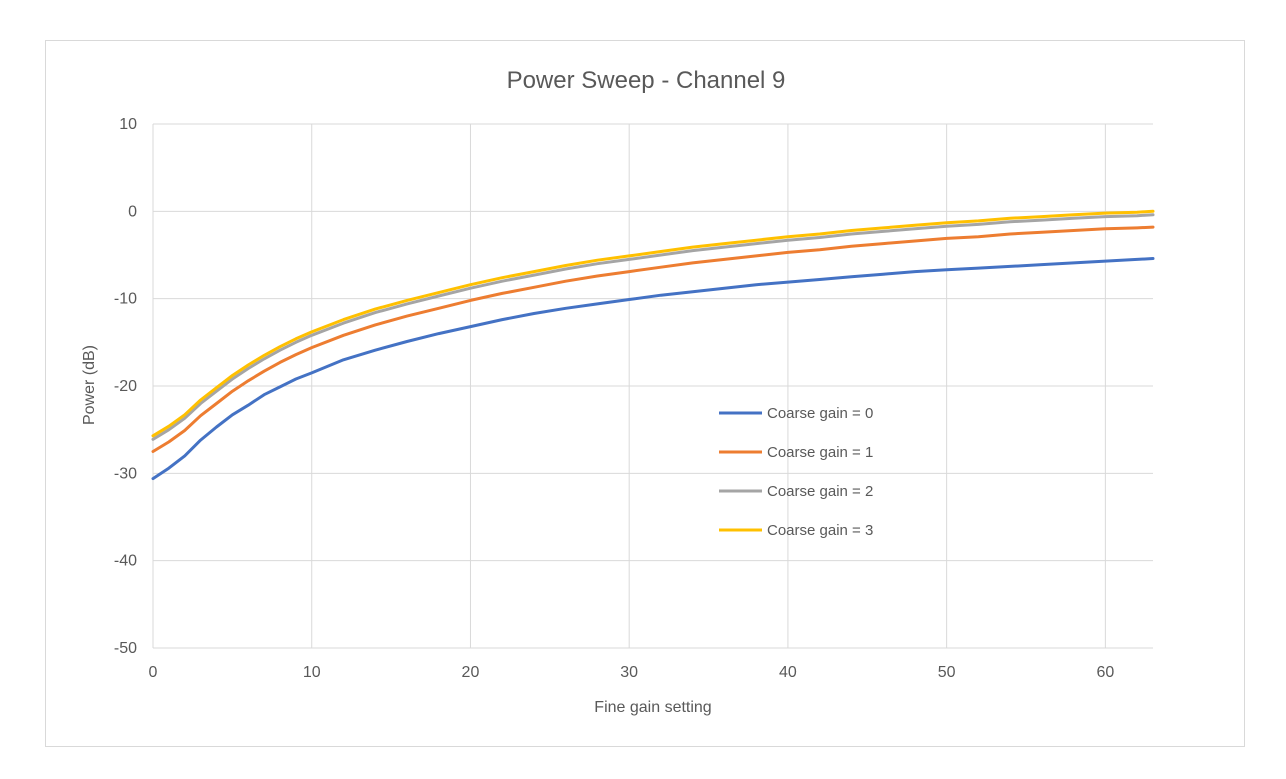  Describe the element at coordinates (788, 672) in the screenshot. I see `x-tick-label: 40` at that location.